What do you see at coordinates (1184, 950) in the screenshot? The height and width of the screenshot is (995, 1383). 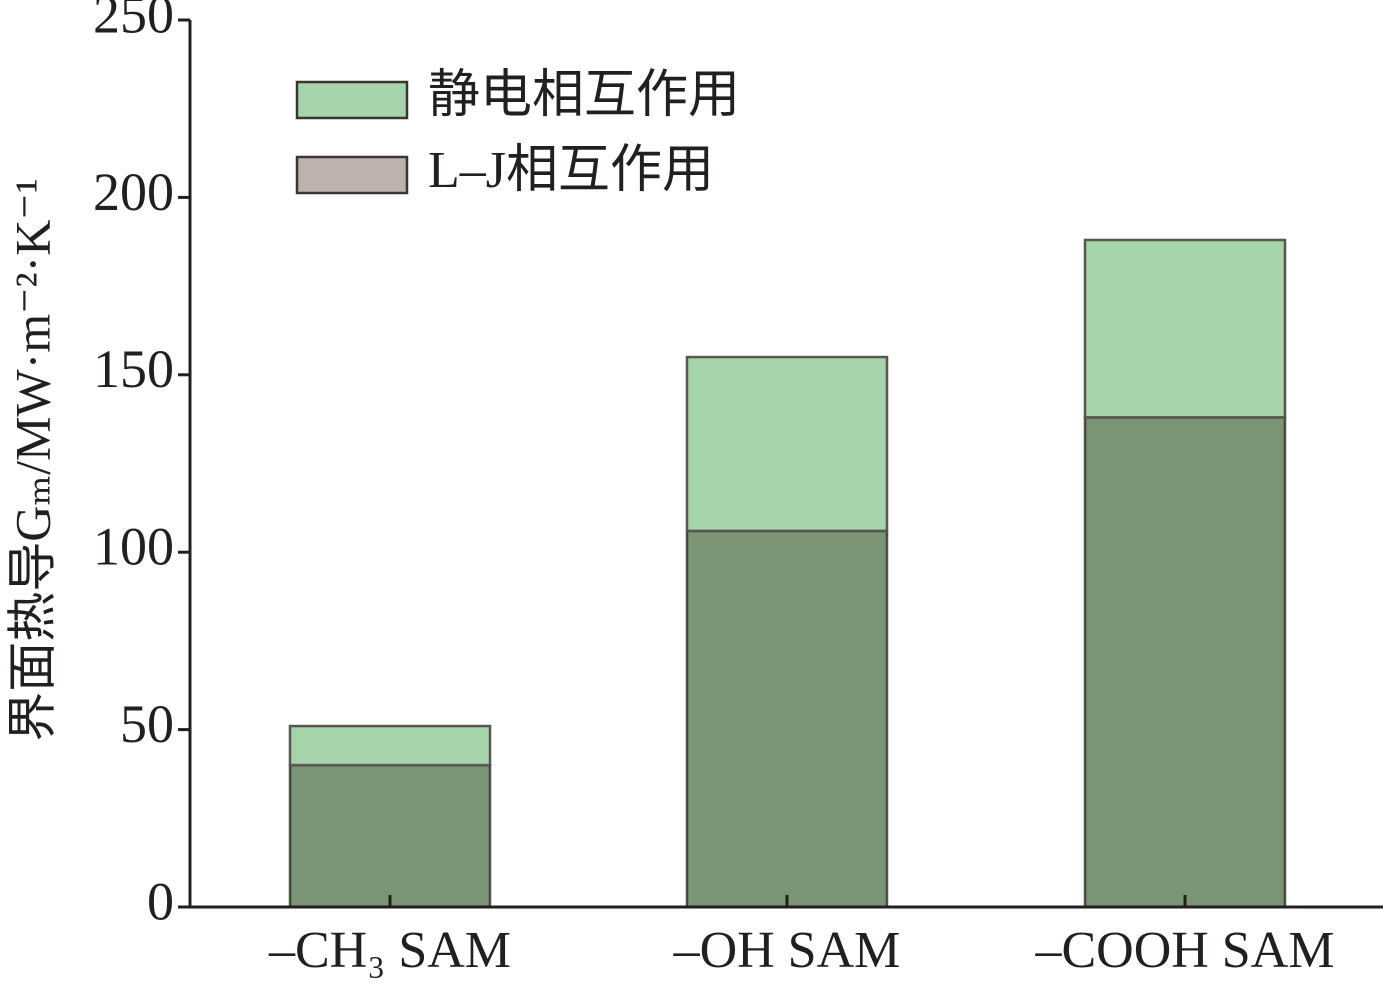 I see `x-tick-label: –COOH SAM` at bounding box center [1184, 950].